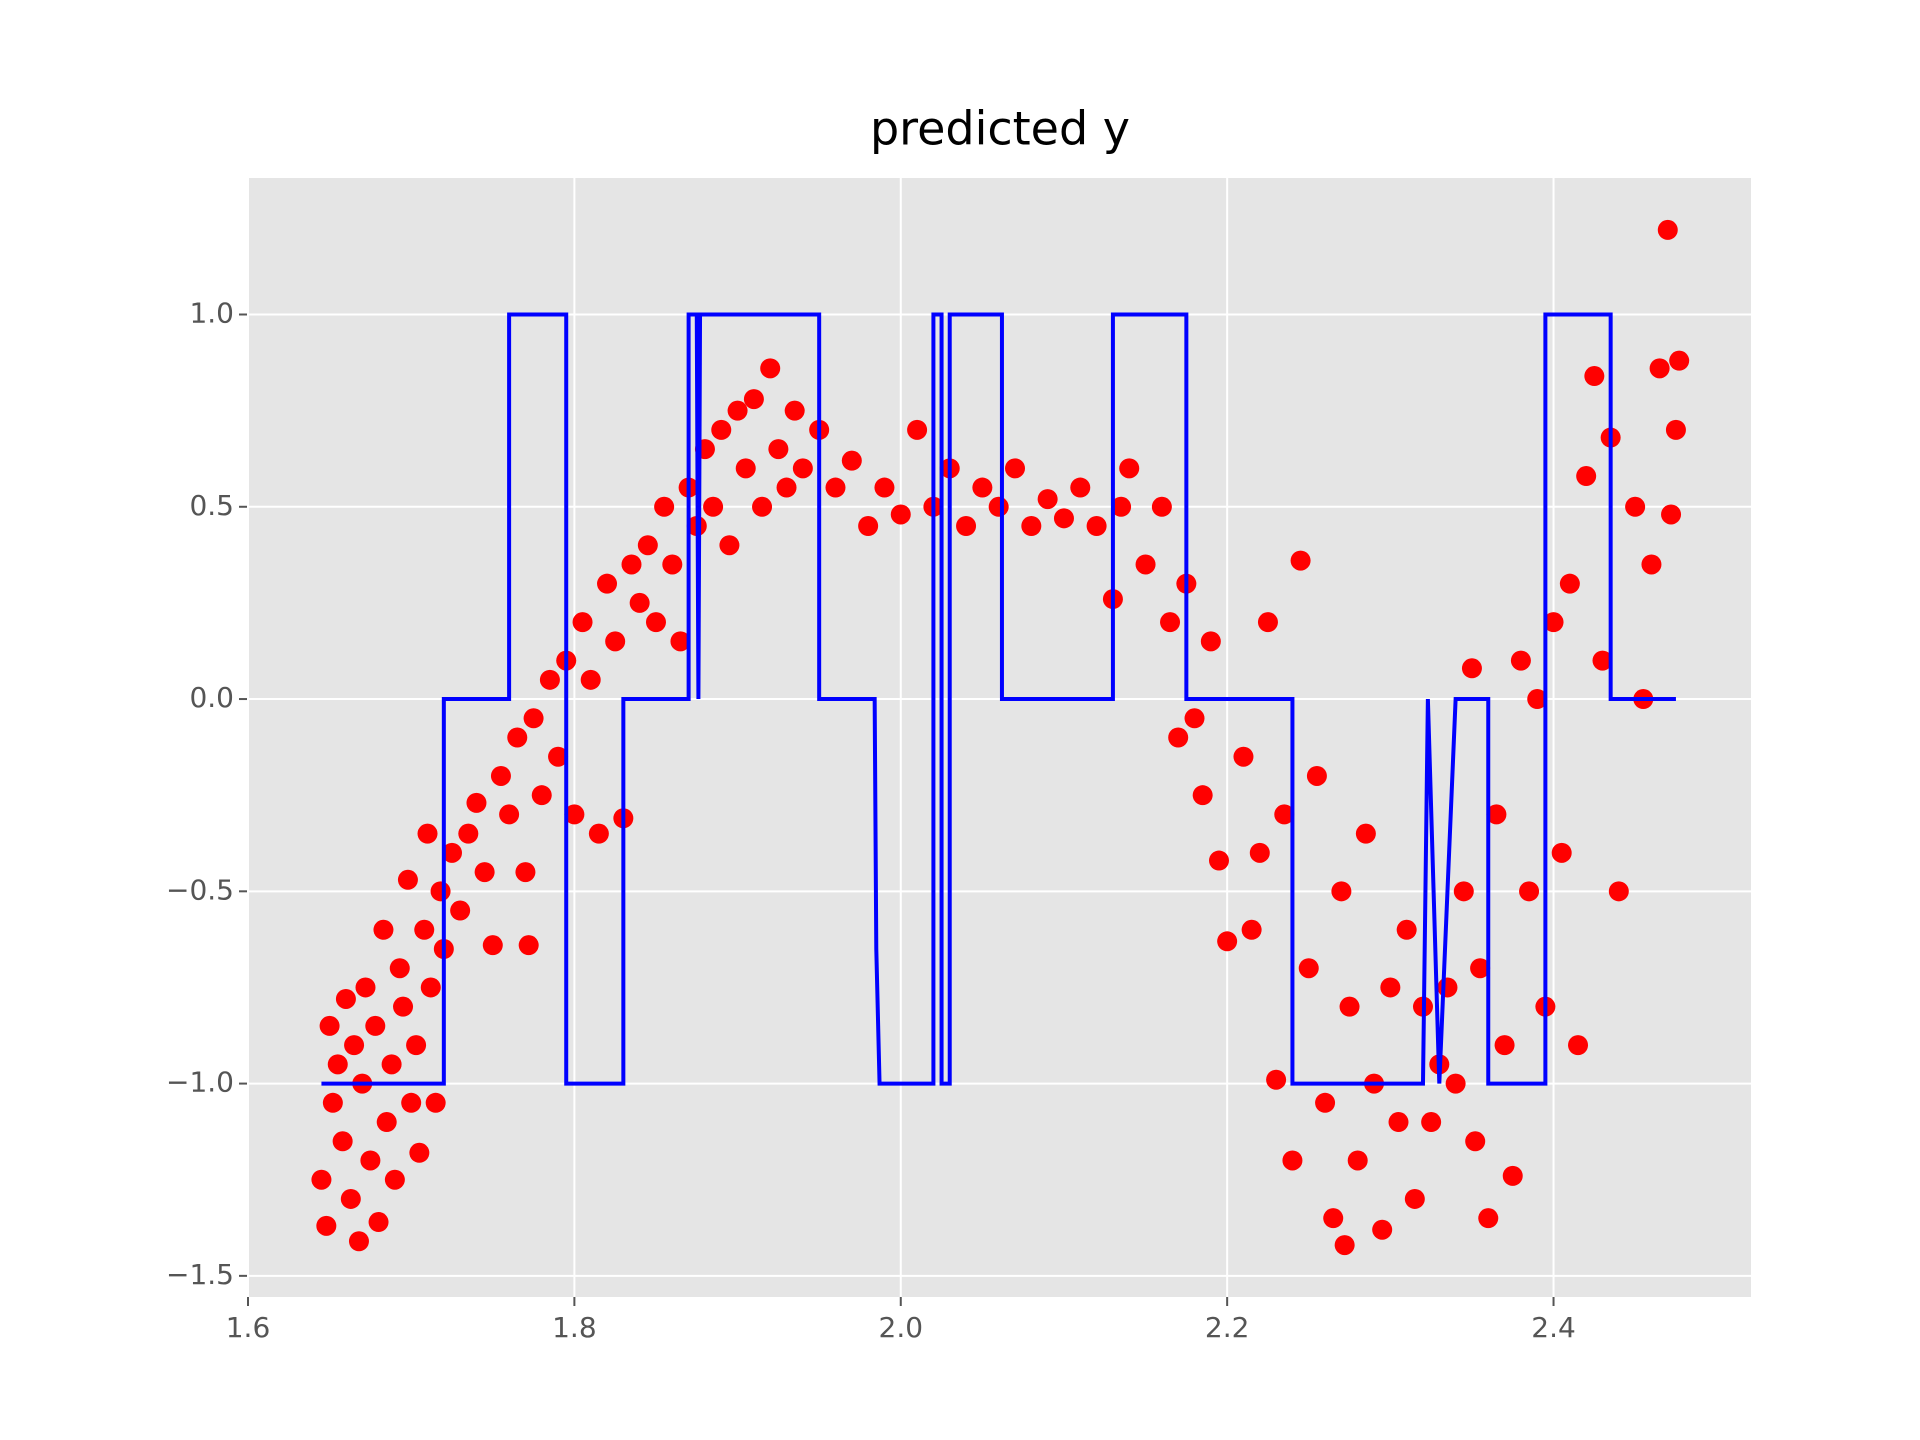  Describe the element at coordinates (200, 889) in the screenshot. I see `y-tick-label: −0.5` at that location.